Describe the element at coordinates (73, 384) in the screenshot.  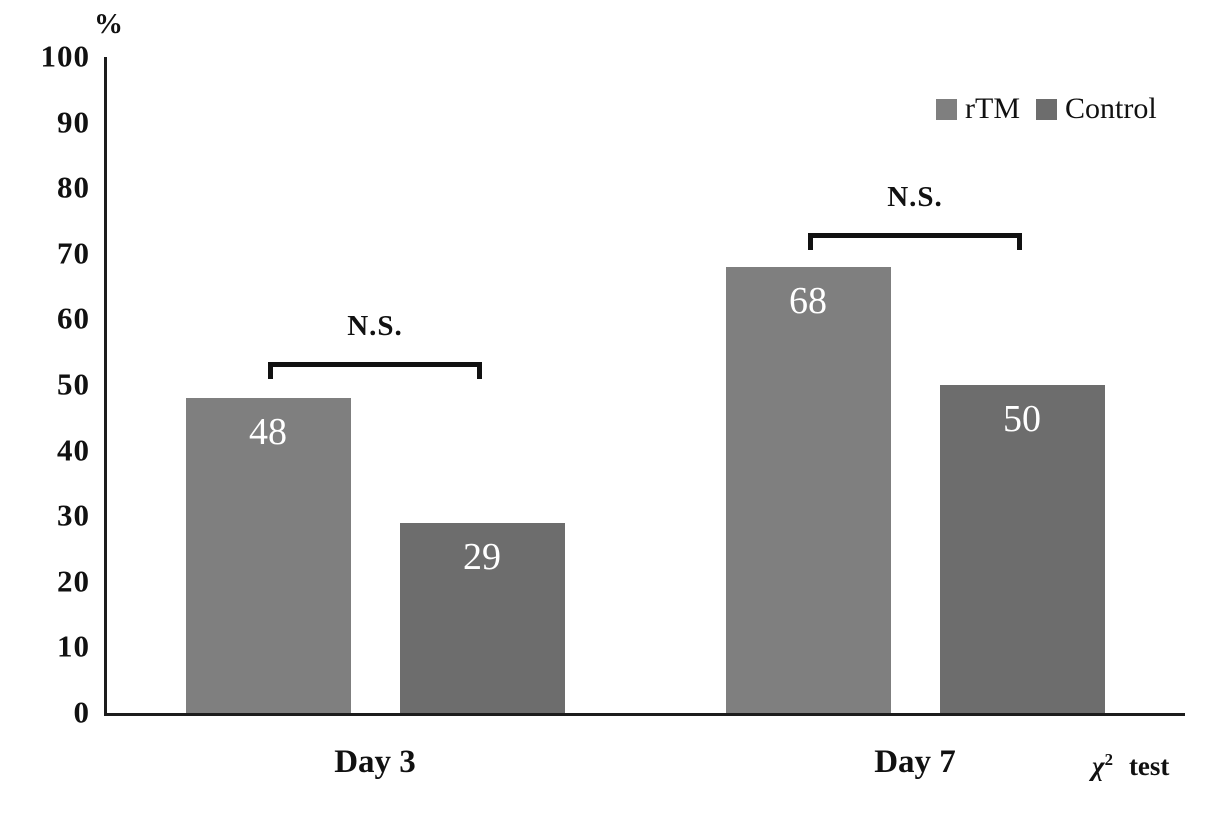
I see `y-tick-label-50: 50` at that location.